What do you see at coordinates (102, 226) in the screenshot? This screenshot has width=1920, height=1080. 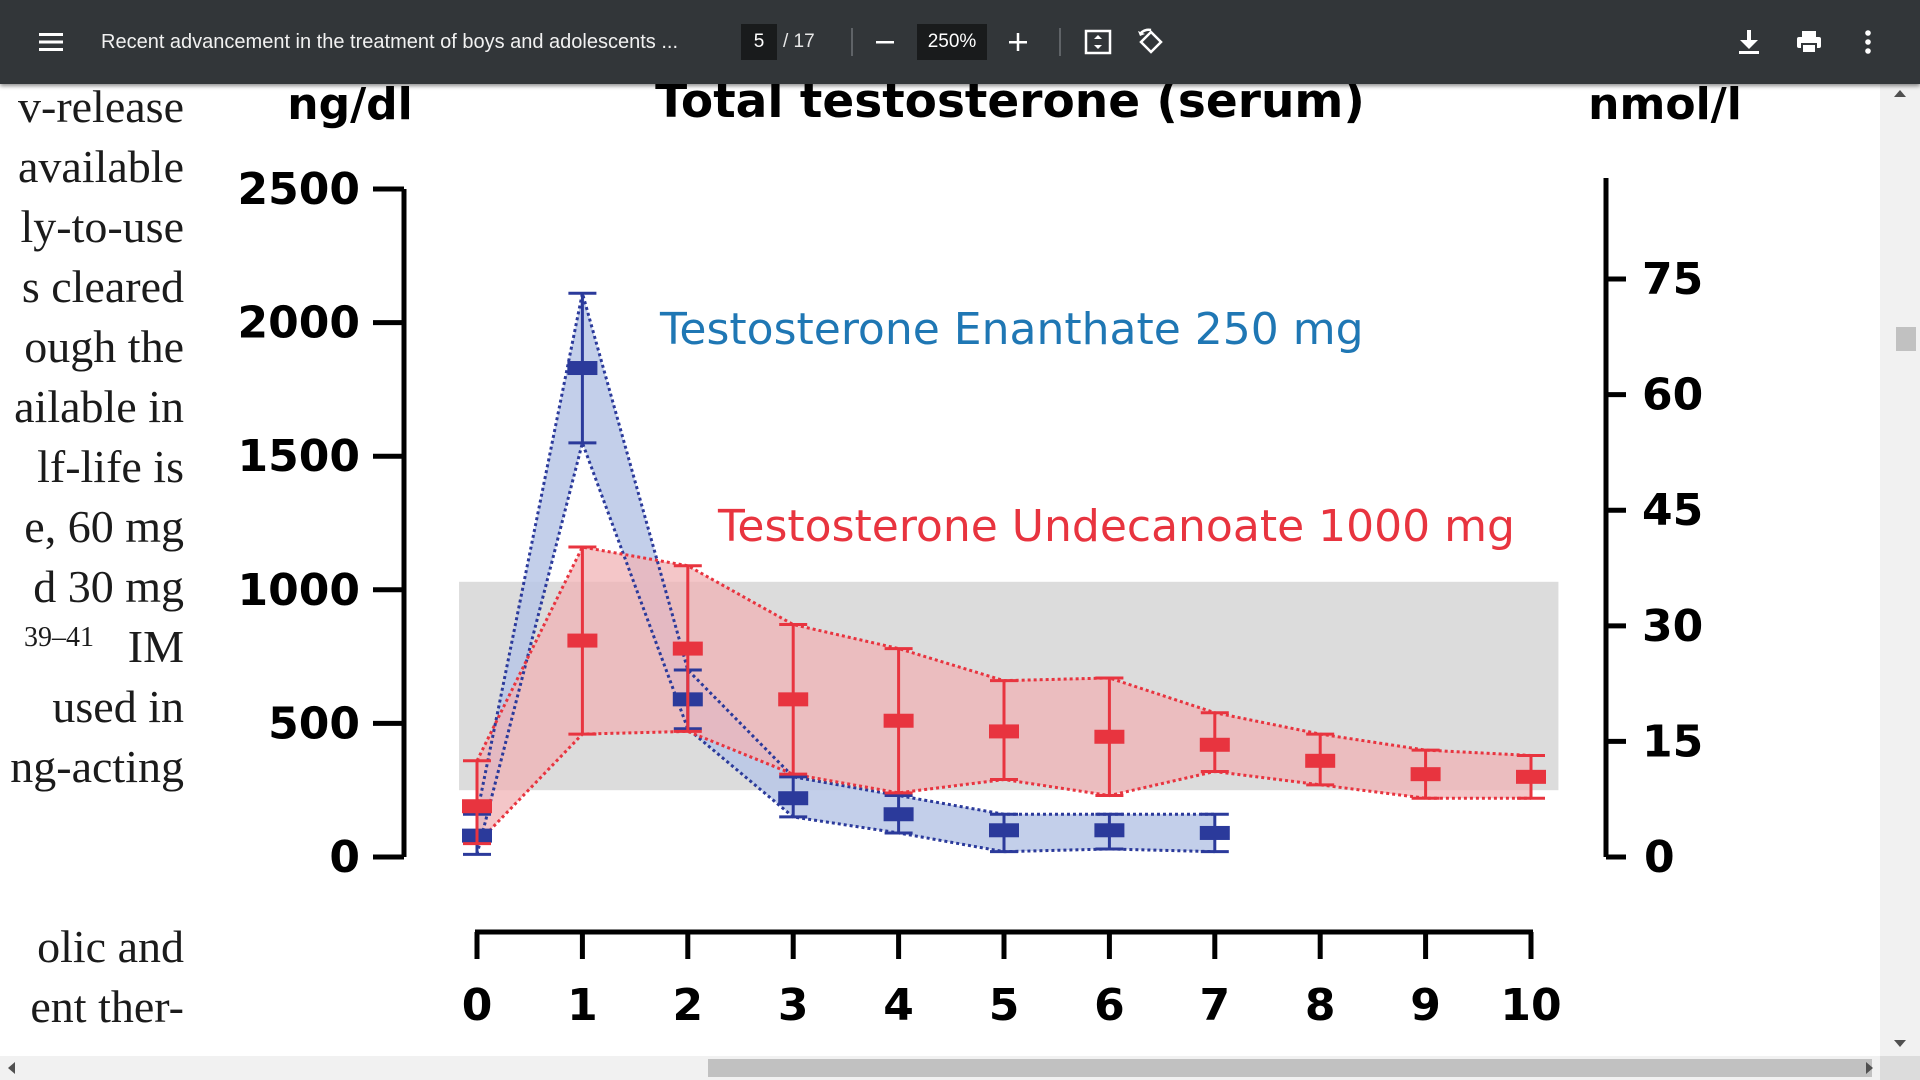 I see `text-line: ly-to-use` at bounding box center [102, 226].